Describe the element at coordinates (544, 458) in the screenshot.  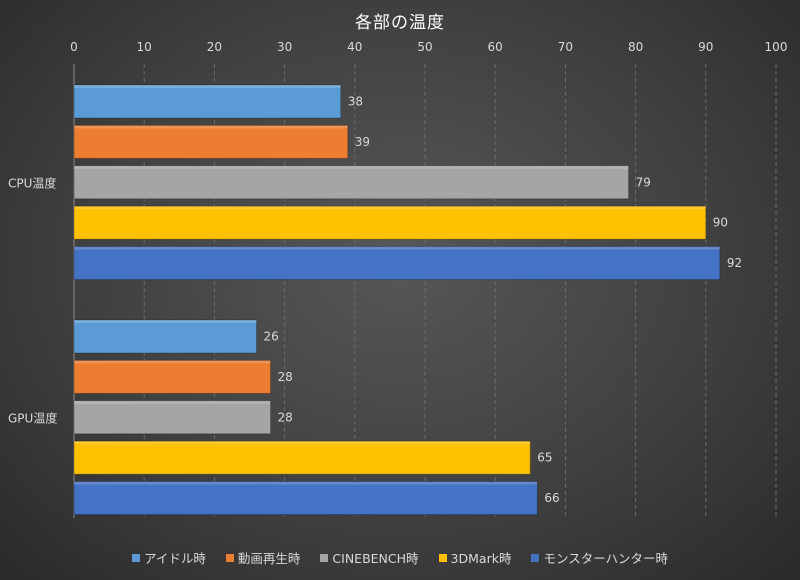
I see `data-label: 65` at that location.